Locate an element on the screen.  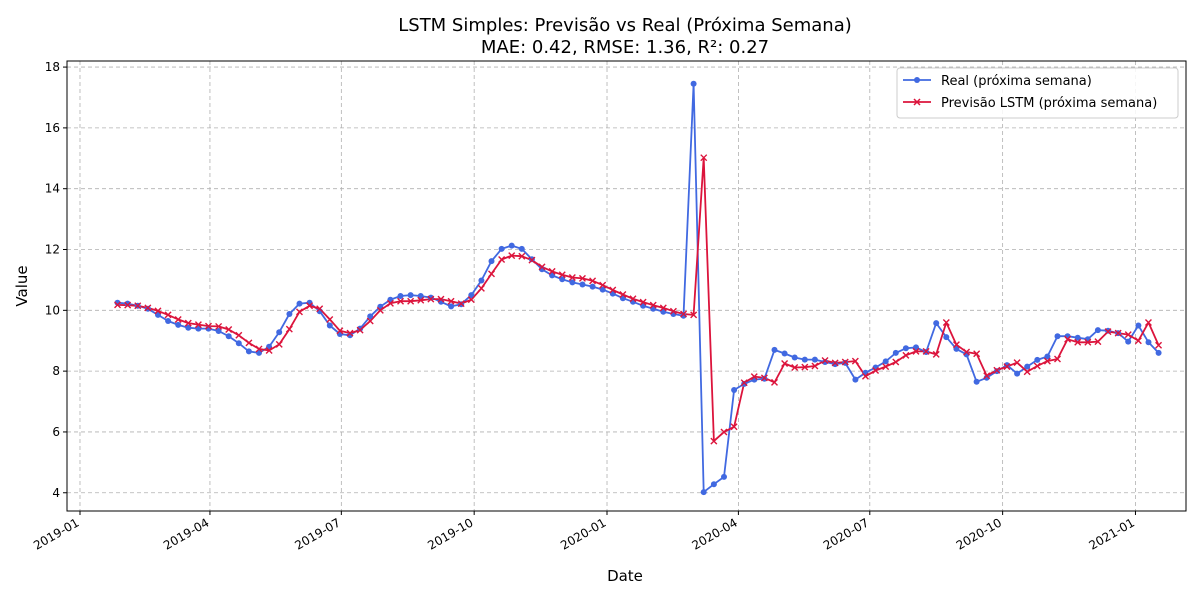
x-tick-label: 2020-07 is located at coordinates (846, 533).